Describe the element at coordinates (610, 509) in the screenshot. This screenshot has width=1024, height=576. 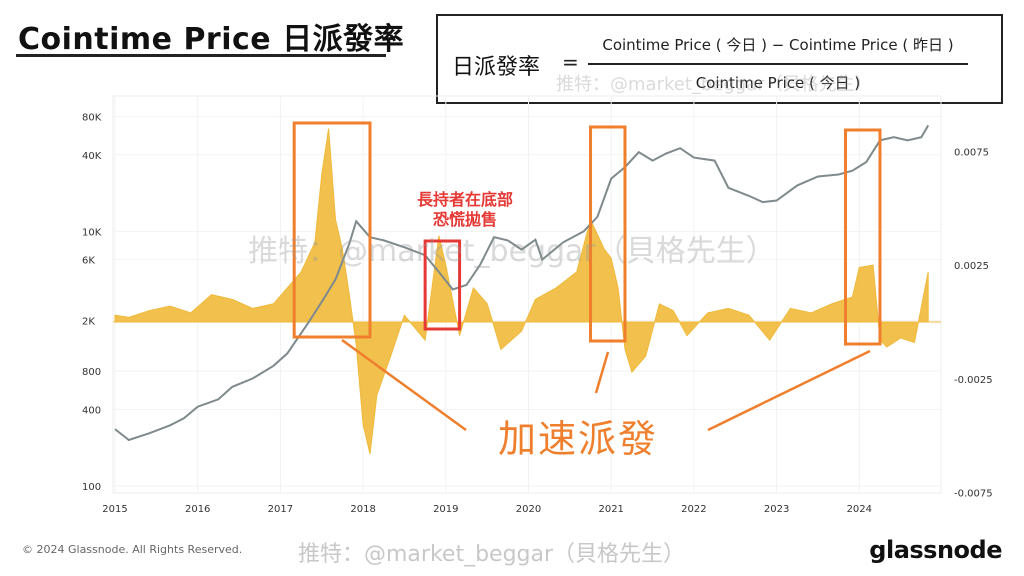
I see `x-tick-label: 2021` at that location.